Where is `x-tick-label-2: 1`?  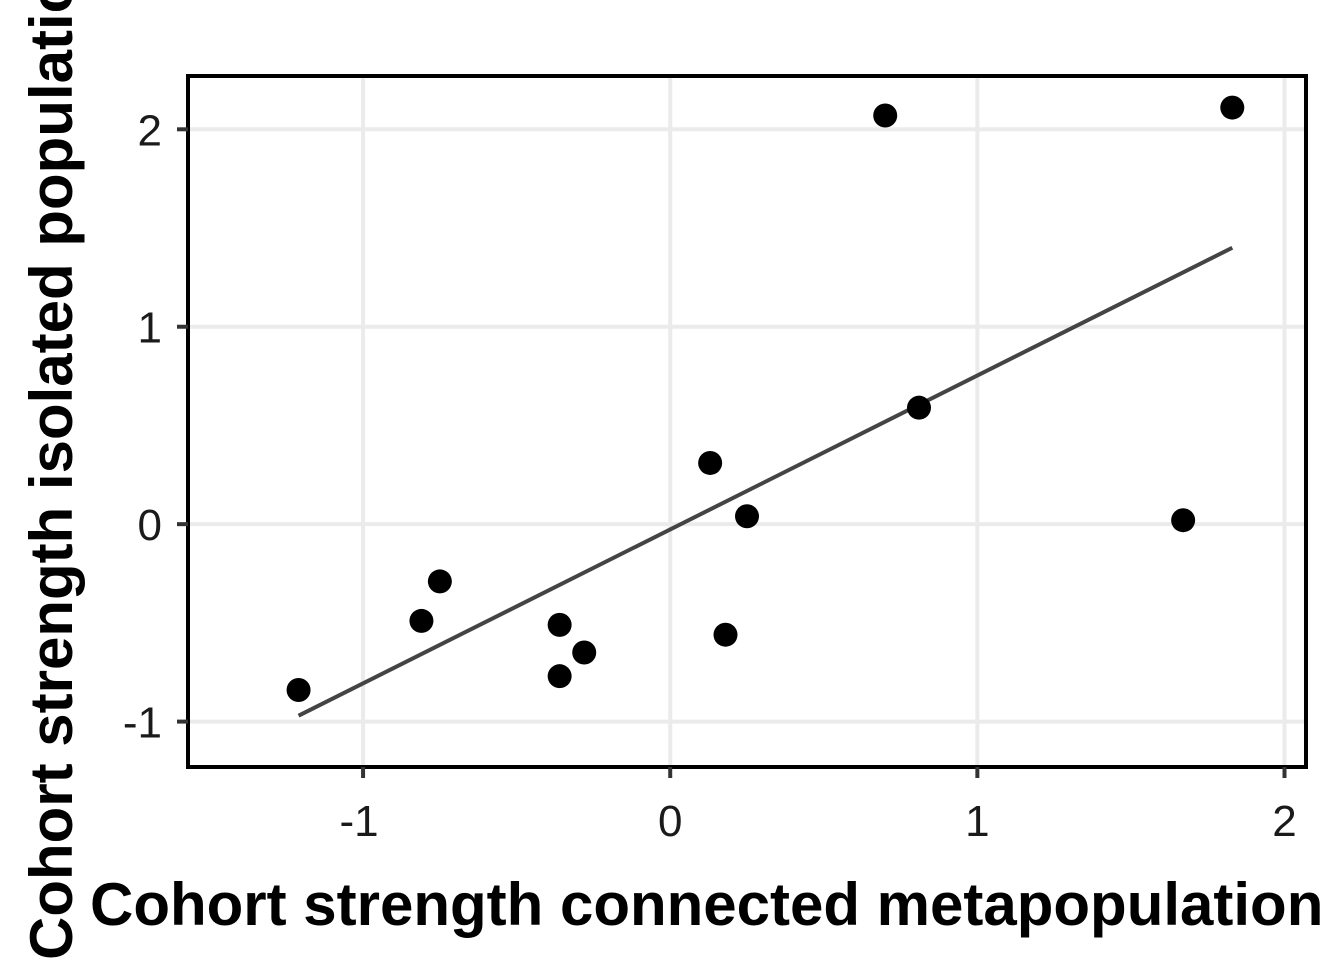
x-tick-label-2: 1 is located at coordinates (977, 821).